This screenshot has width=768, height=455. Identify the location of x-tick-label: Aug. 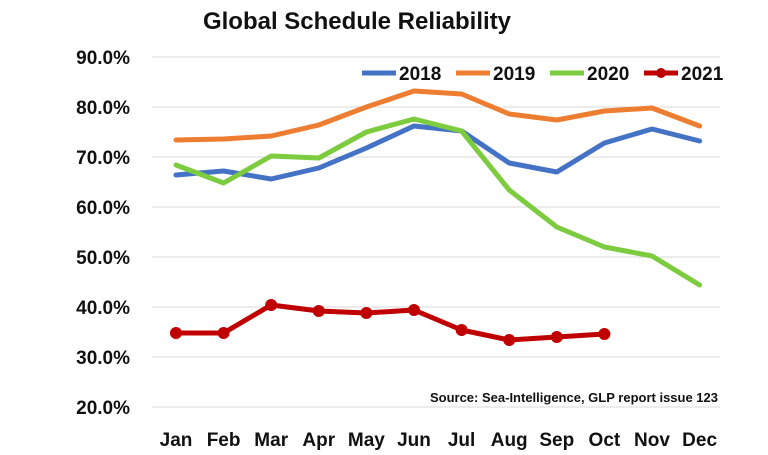
(509, 440).